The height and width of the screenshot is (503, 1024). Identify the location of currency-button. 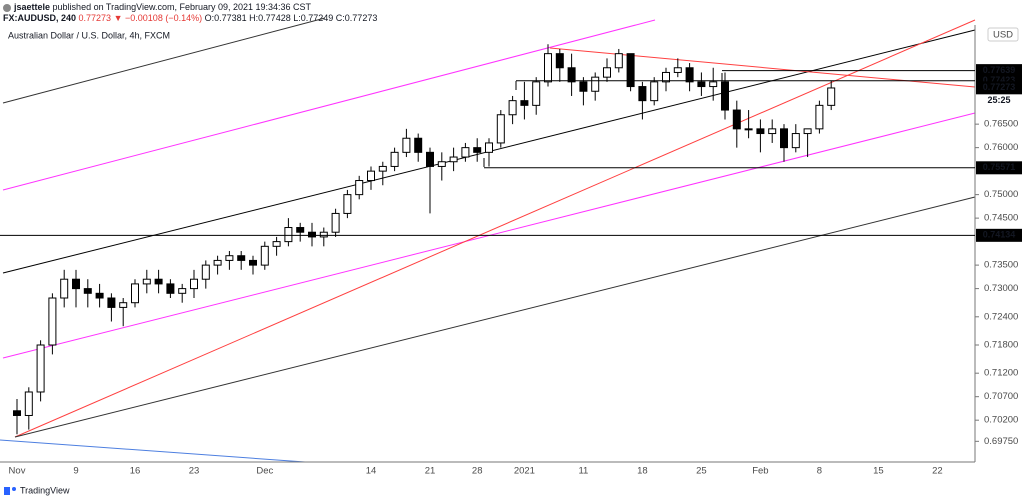
(1003, 34).